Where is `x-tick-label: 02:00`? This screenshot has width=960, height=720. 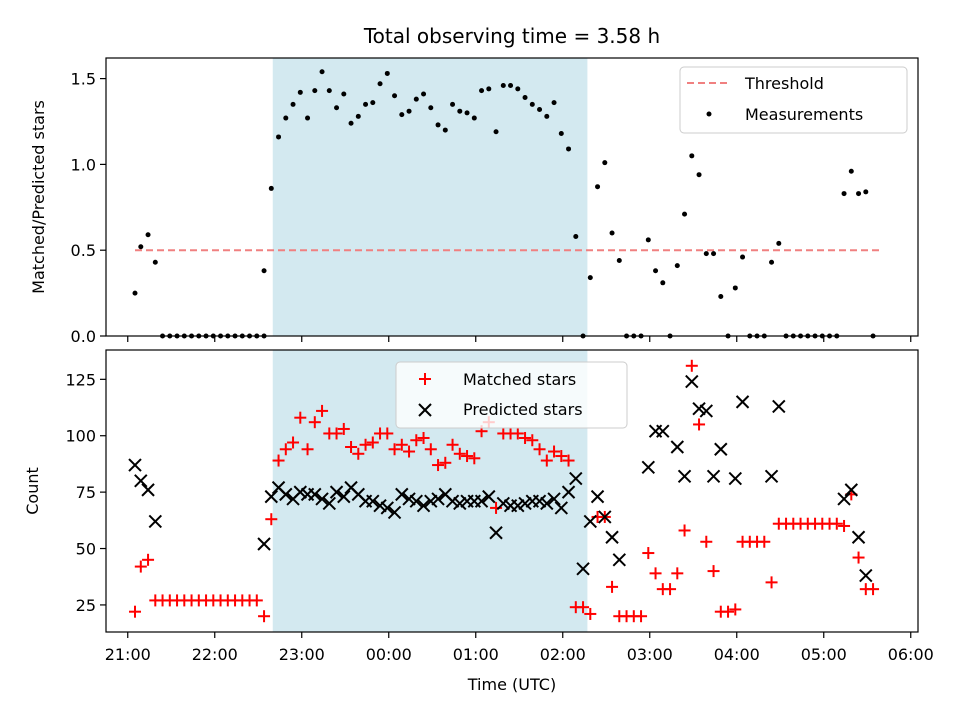
x-tick-label: 02:00 is located at coordinates (563, 654).